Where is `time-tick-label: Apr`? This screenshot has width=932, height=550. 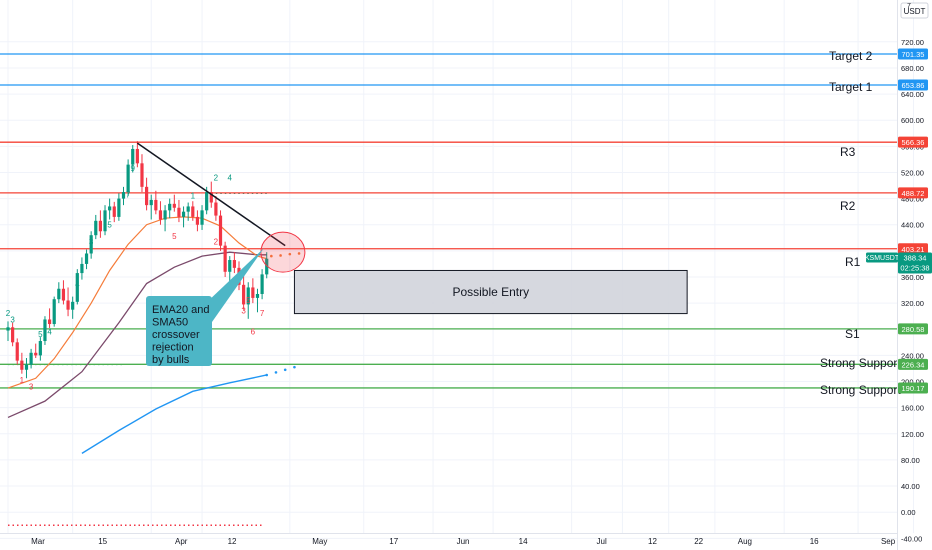 time-tick-label: Apr is located at coordinates (181, 541).